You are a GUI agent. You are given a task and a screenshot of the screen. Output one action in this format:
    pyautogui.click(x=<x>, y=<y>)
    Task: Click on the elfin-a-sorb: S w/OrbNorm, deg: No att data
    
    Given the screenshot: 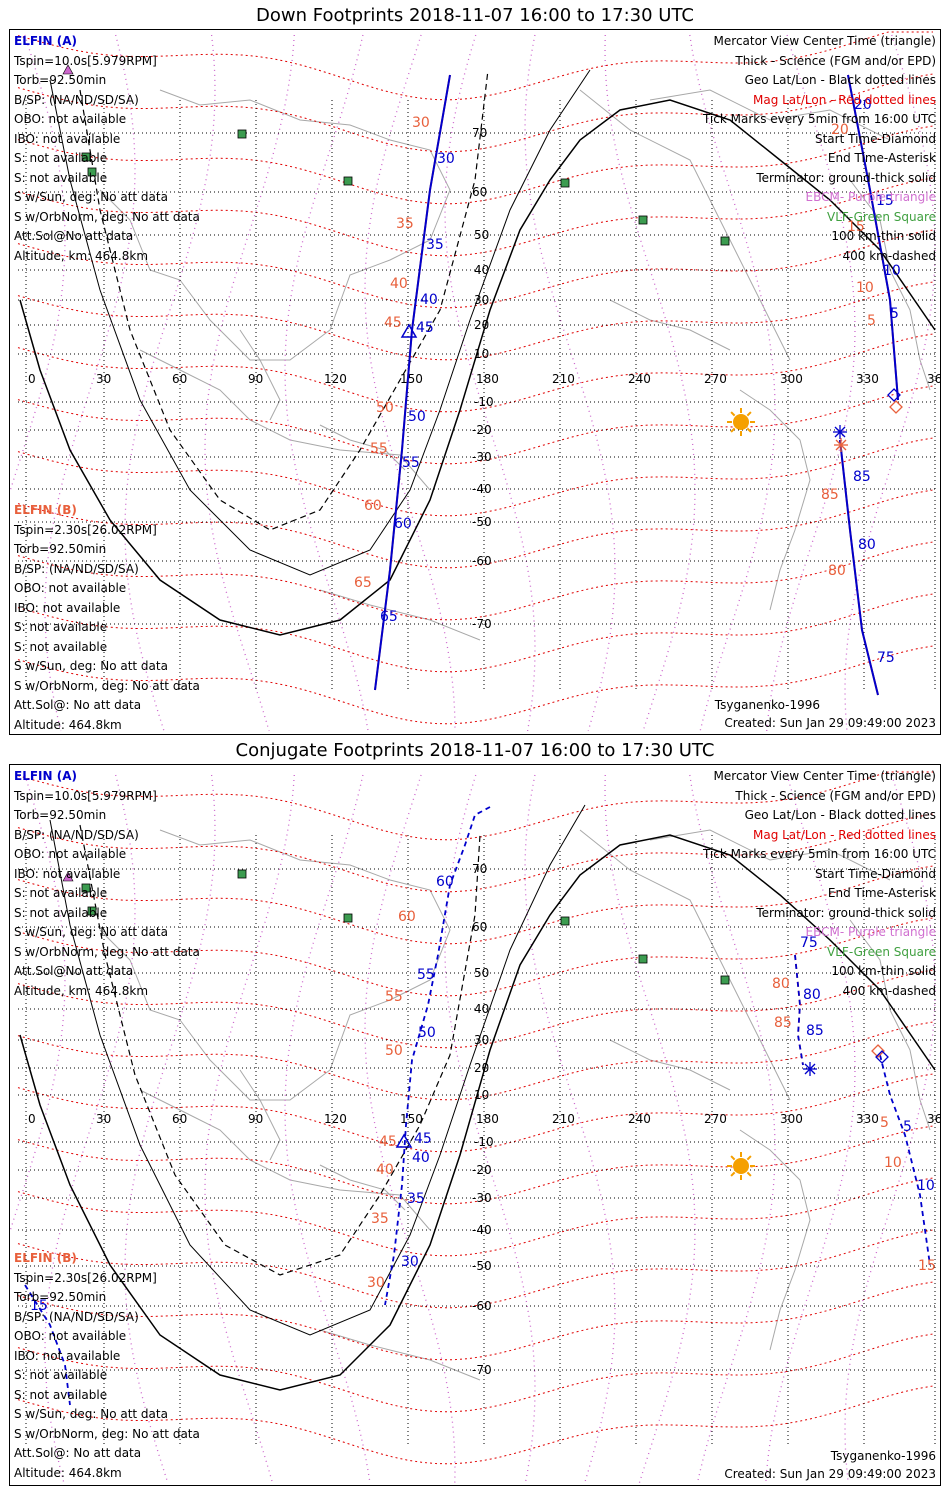 What is the action you would take?
    pyautogui.click(x=107, y=951)
    